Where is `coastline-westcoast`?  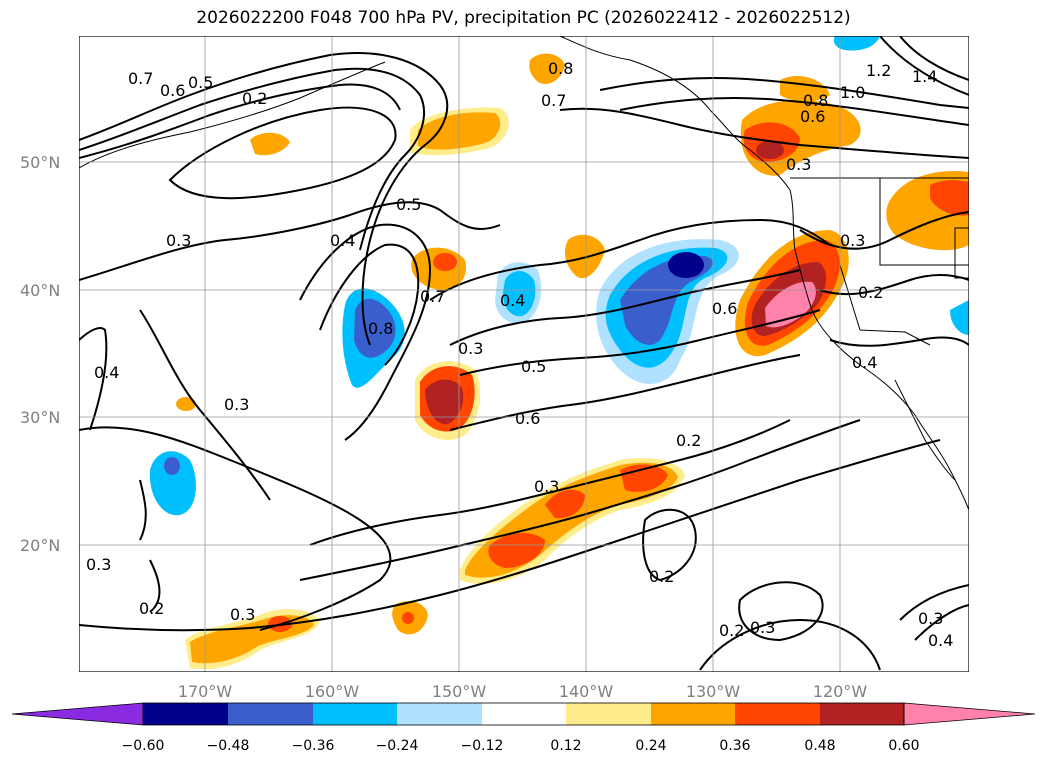
coastline-westcoast is located at coordinates (881, 380).